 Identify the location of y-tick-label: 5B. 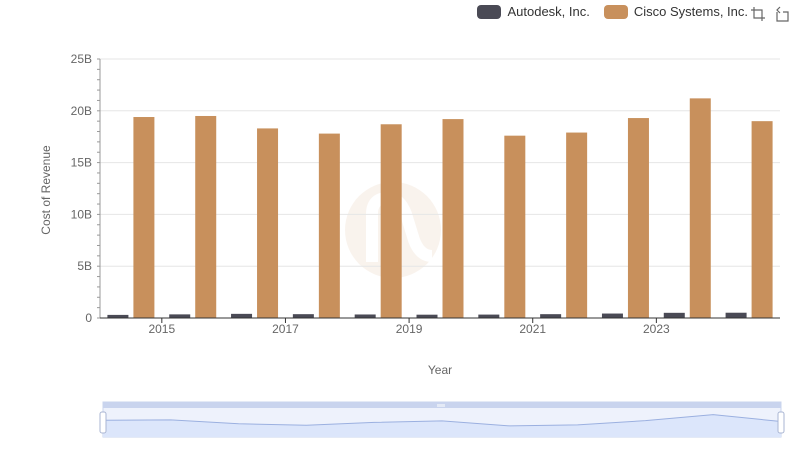
(84, 266).